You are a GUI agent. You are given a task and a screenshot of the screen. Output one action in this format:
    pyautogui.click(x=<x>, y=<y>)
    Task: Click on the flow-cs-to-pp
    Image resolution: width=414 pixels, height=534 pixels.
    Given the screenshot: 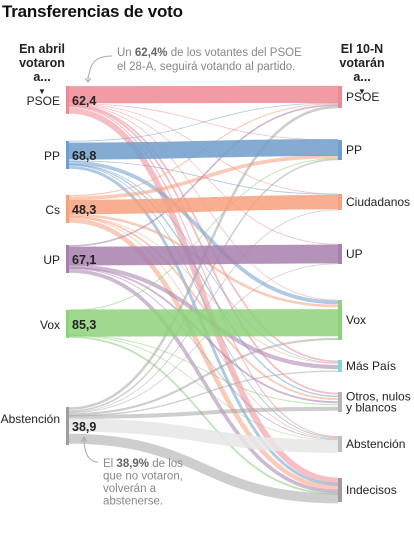 What is the action you would take?
    pyautogui.click(x=203, y=177)
    